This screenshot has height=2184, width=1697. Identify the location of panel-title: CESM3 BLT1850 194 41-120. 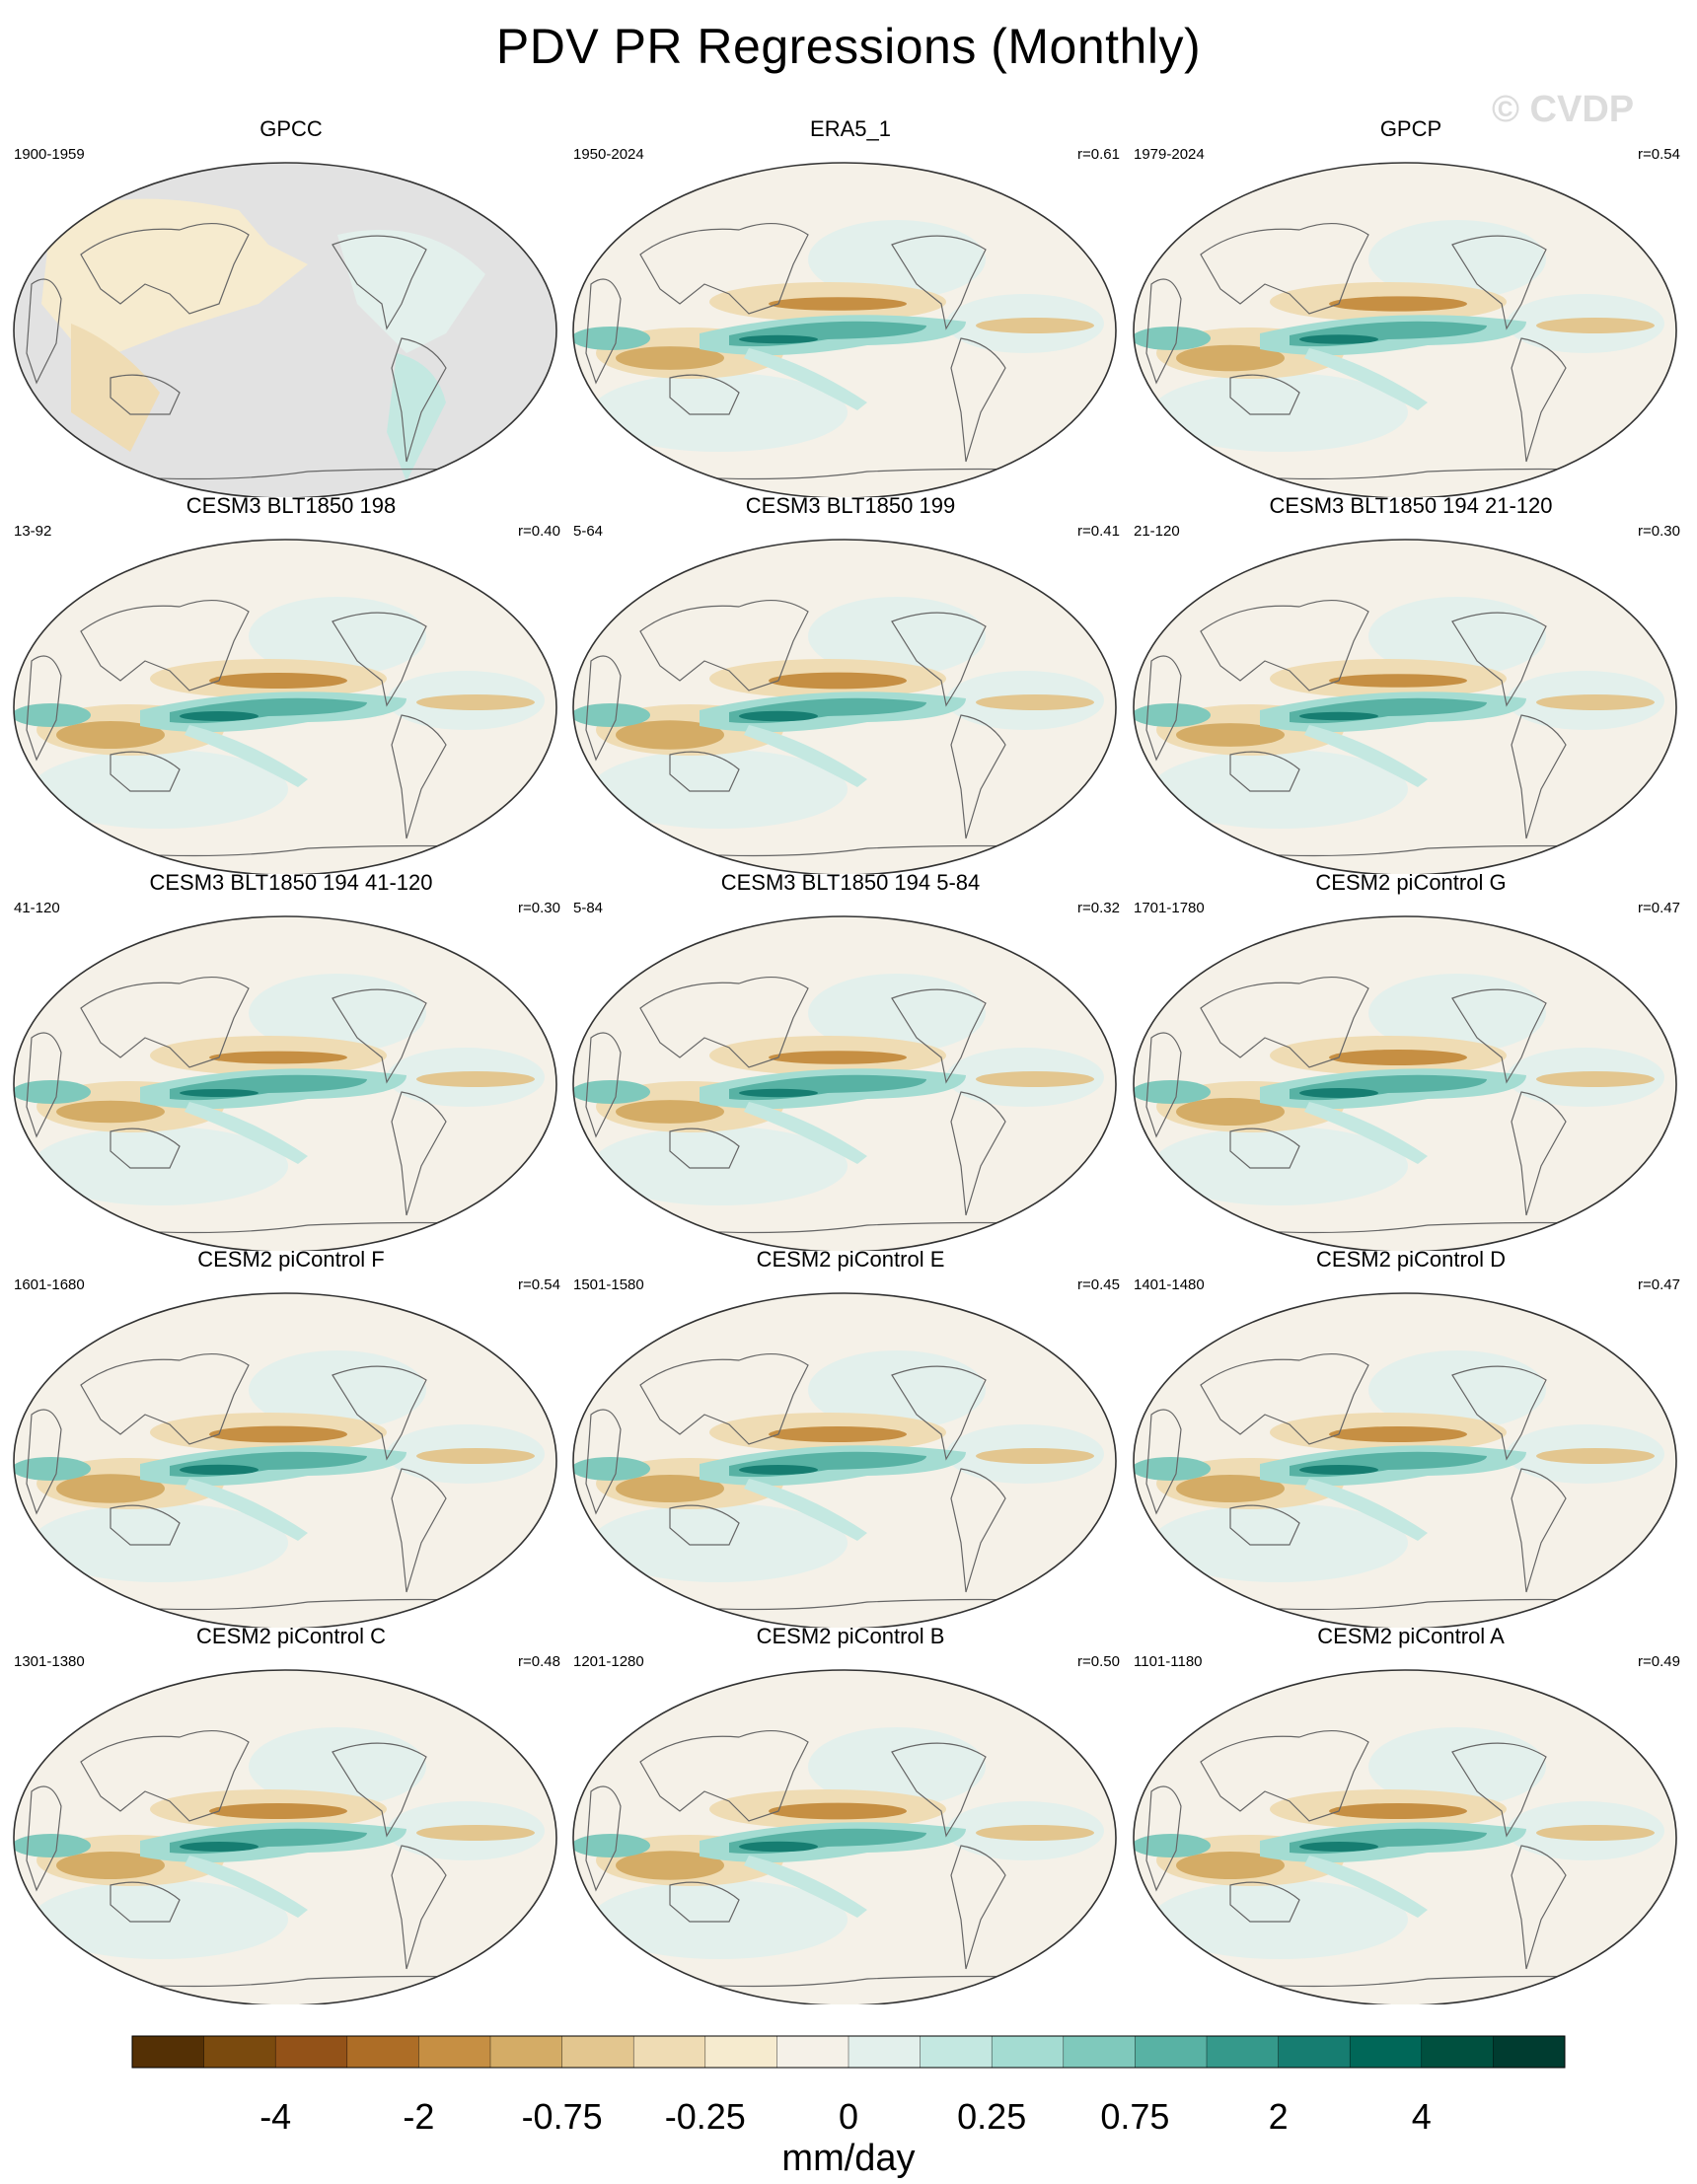
(291, 882).